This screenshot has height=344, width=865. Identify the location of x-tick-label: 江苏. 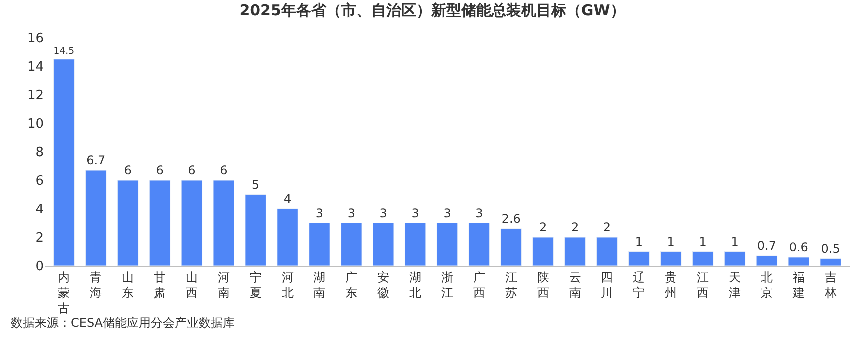
(511, 285).